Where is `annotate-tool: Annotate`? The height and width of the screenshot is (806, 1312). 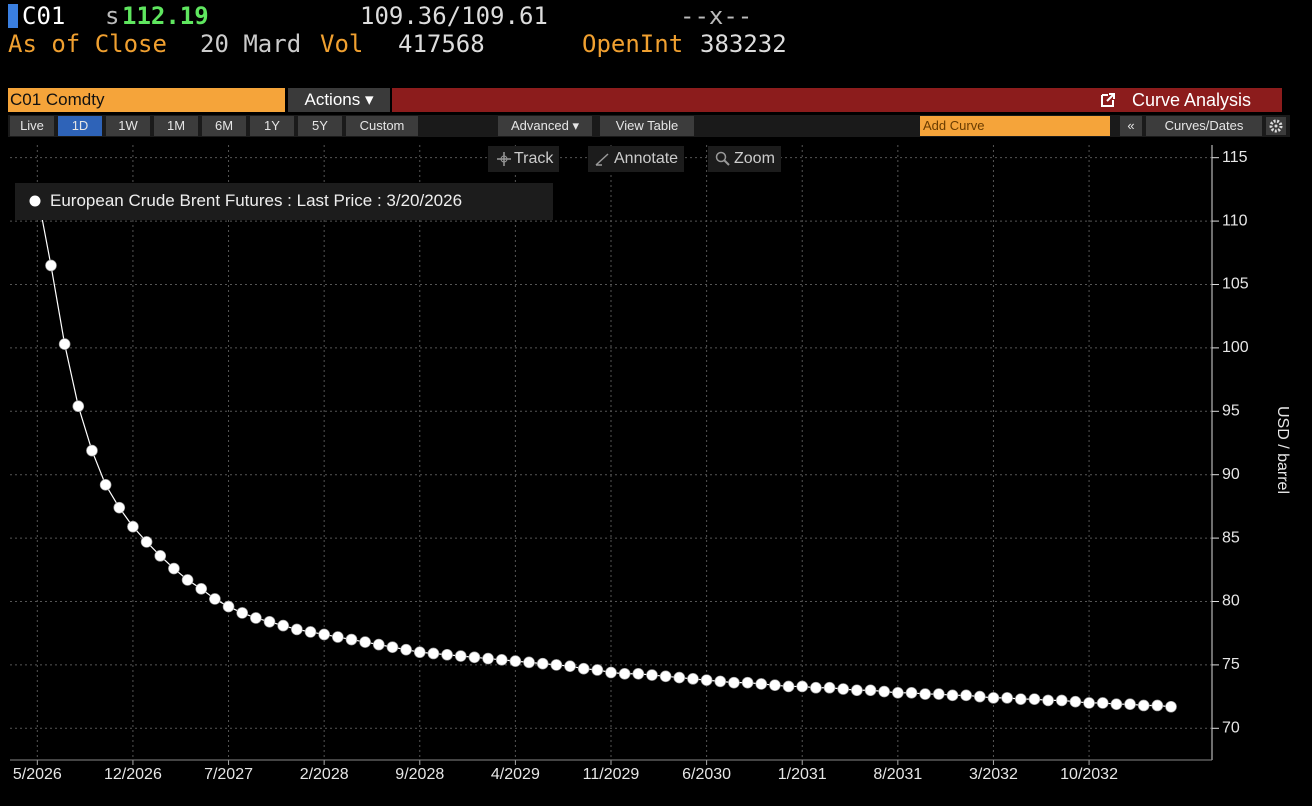
annotate-tool: Annotate is located at coordinates (636, 159).